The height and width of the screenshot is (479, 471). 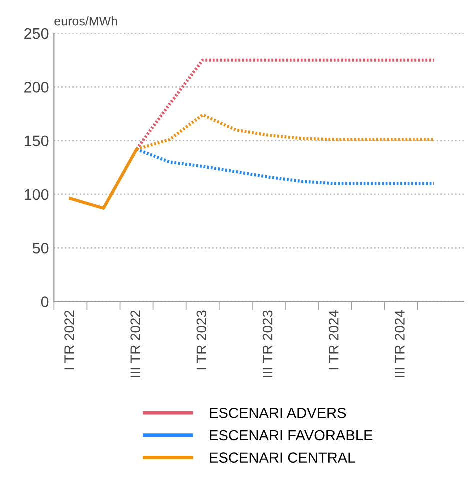 What do you see at coordinates (285, 167) in the screenshot?
I see `line-series` at bounding box center [285, 167].